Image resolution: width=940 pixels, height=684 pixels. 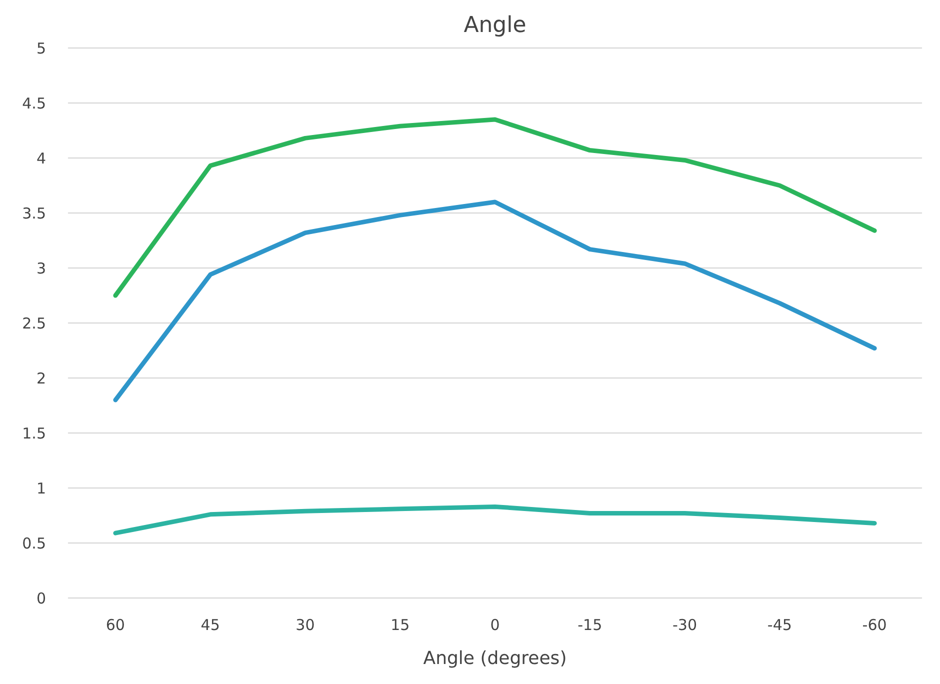 I want to click on x-tick-label: 0, so click(x=495, y=625).